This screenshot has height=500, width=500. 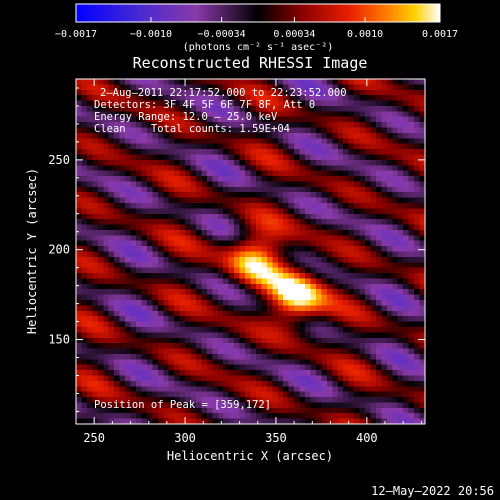 What do you see at coordinates (32, 251) in the screenshot?
I see `y-axis-label: Heliocentric Y (arcsec)` at bounding box center [32, 251].